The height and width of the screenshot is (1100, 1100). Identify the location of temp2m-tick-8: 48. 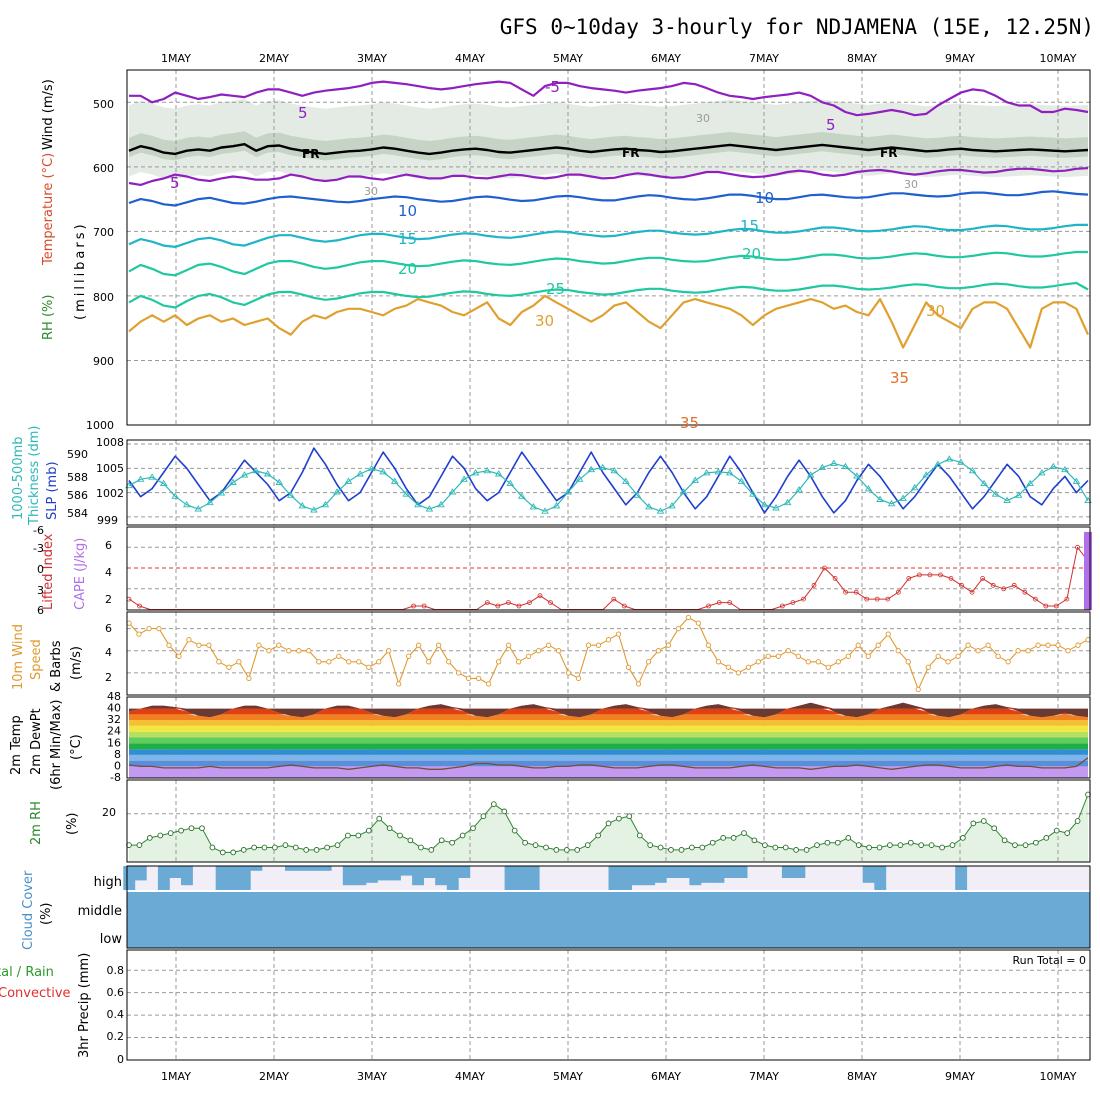
(114, 696).